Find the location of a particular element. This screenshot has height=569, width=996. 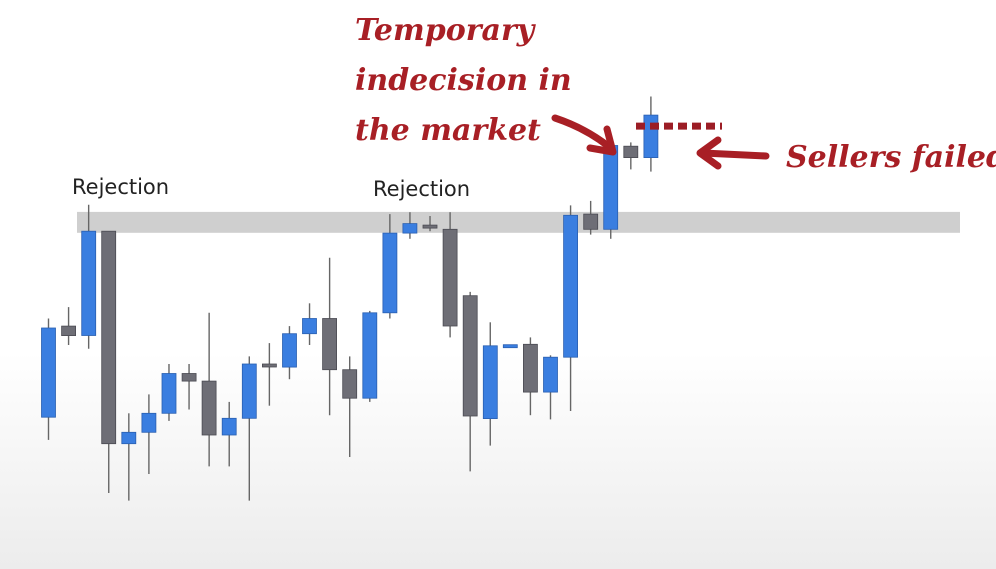

sellers-failed-arrow is located at coordinates (733, 153).